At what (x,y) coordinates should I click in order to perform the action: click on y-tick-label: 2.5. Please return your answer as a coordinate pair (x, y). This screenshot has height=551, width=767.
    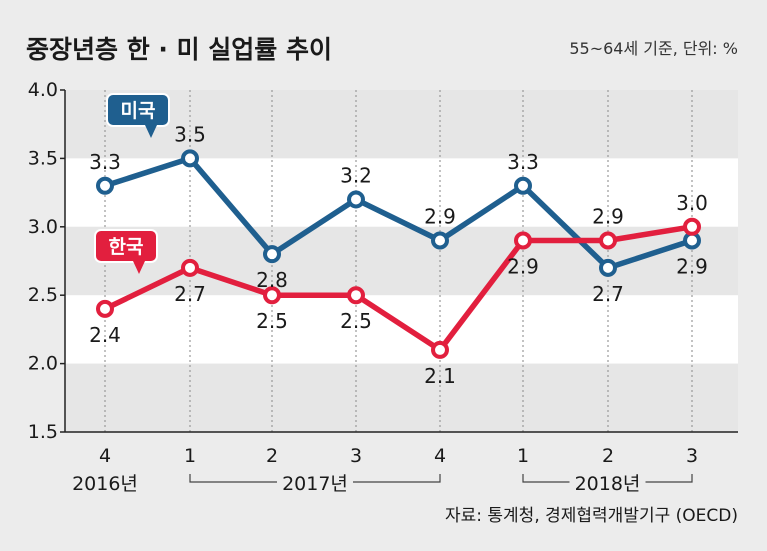
    Looking at the image, I should click on (43, 295).